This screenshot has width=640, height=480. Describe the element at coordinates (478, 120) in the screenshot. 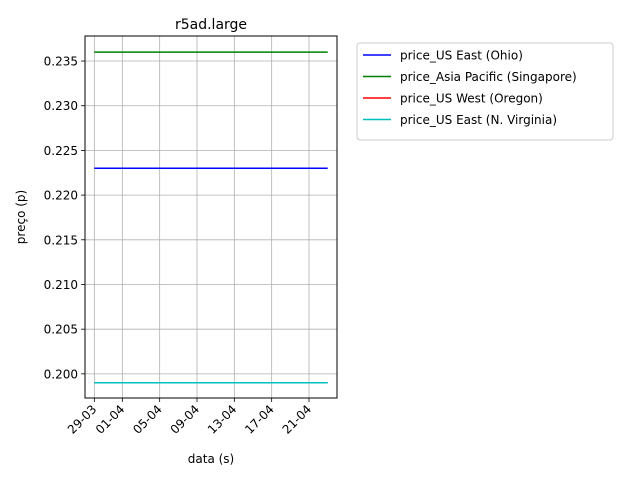

I see `legend-label: price_US East (N. Virginia)` at that location.